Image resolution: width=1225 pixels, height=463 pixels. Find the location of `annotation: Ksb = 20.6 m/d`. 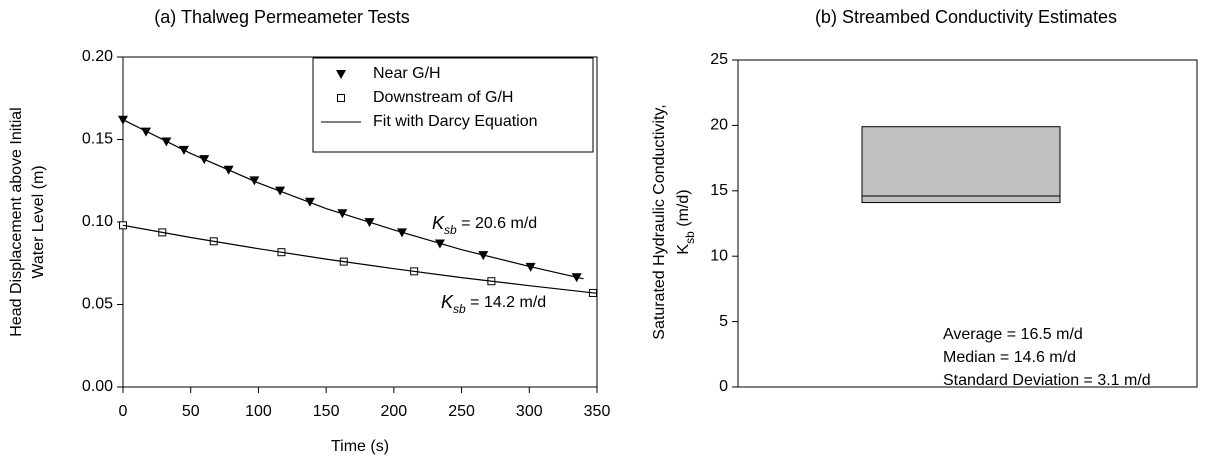

annotation: Ksb = 20.6 m/d is located at coordinates (484, 225).